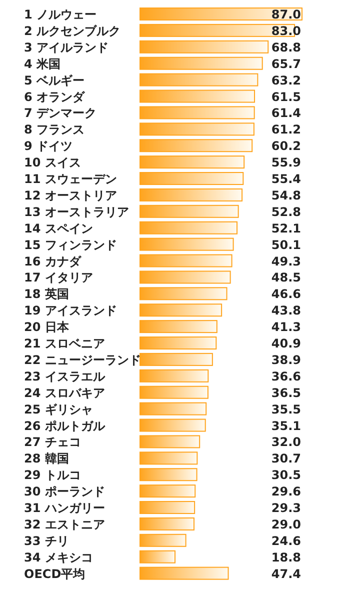 The height and width of the screenshot is (600, 348). I want to click on data-label: 50.1, so click(286, 245).